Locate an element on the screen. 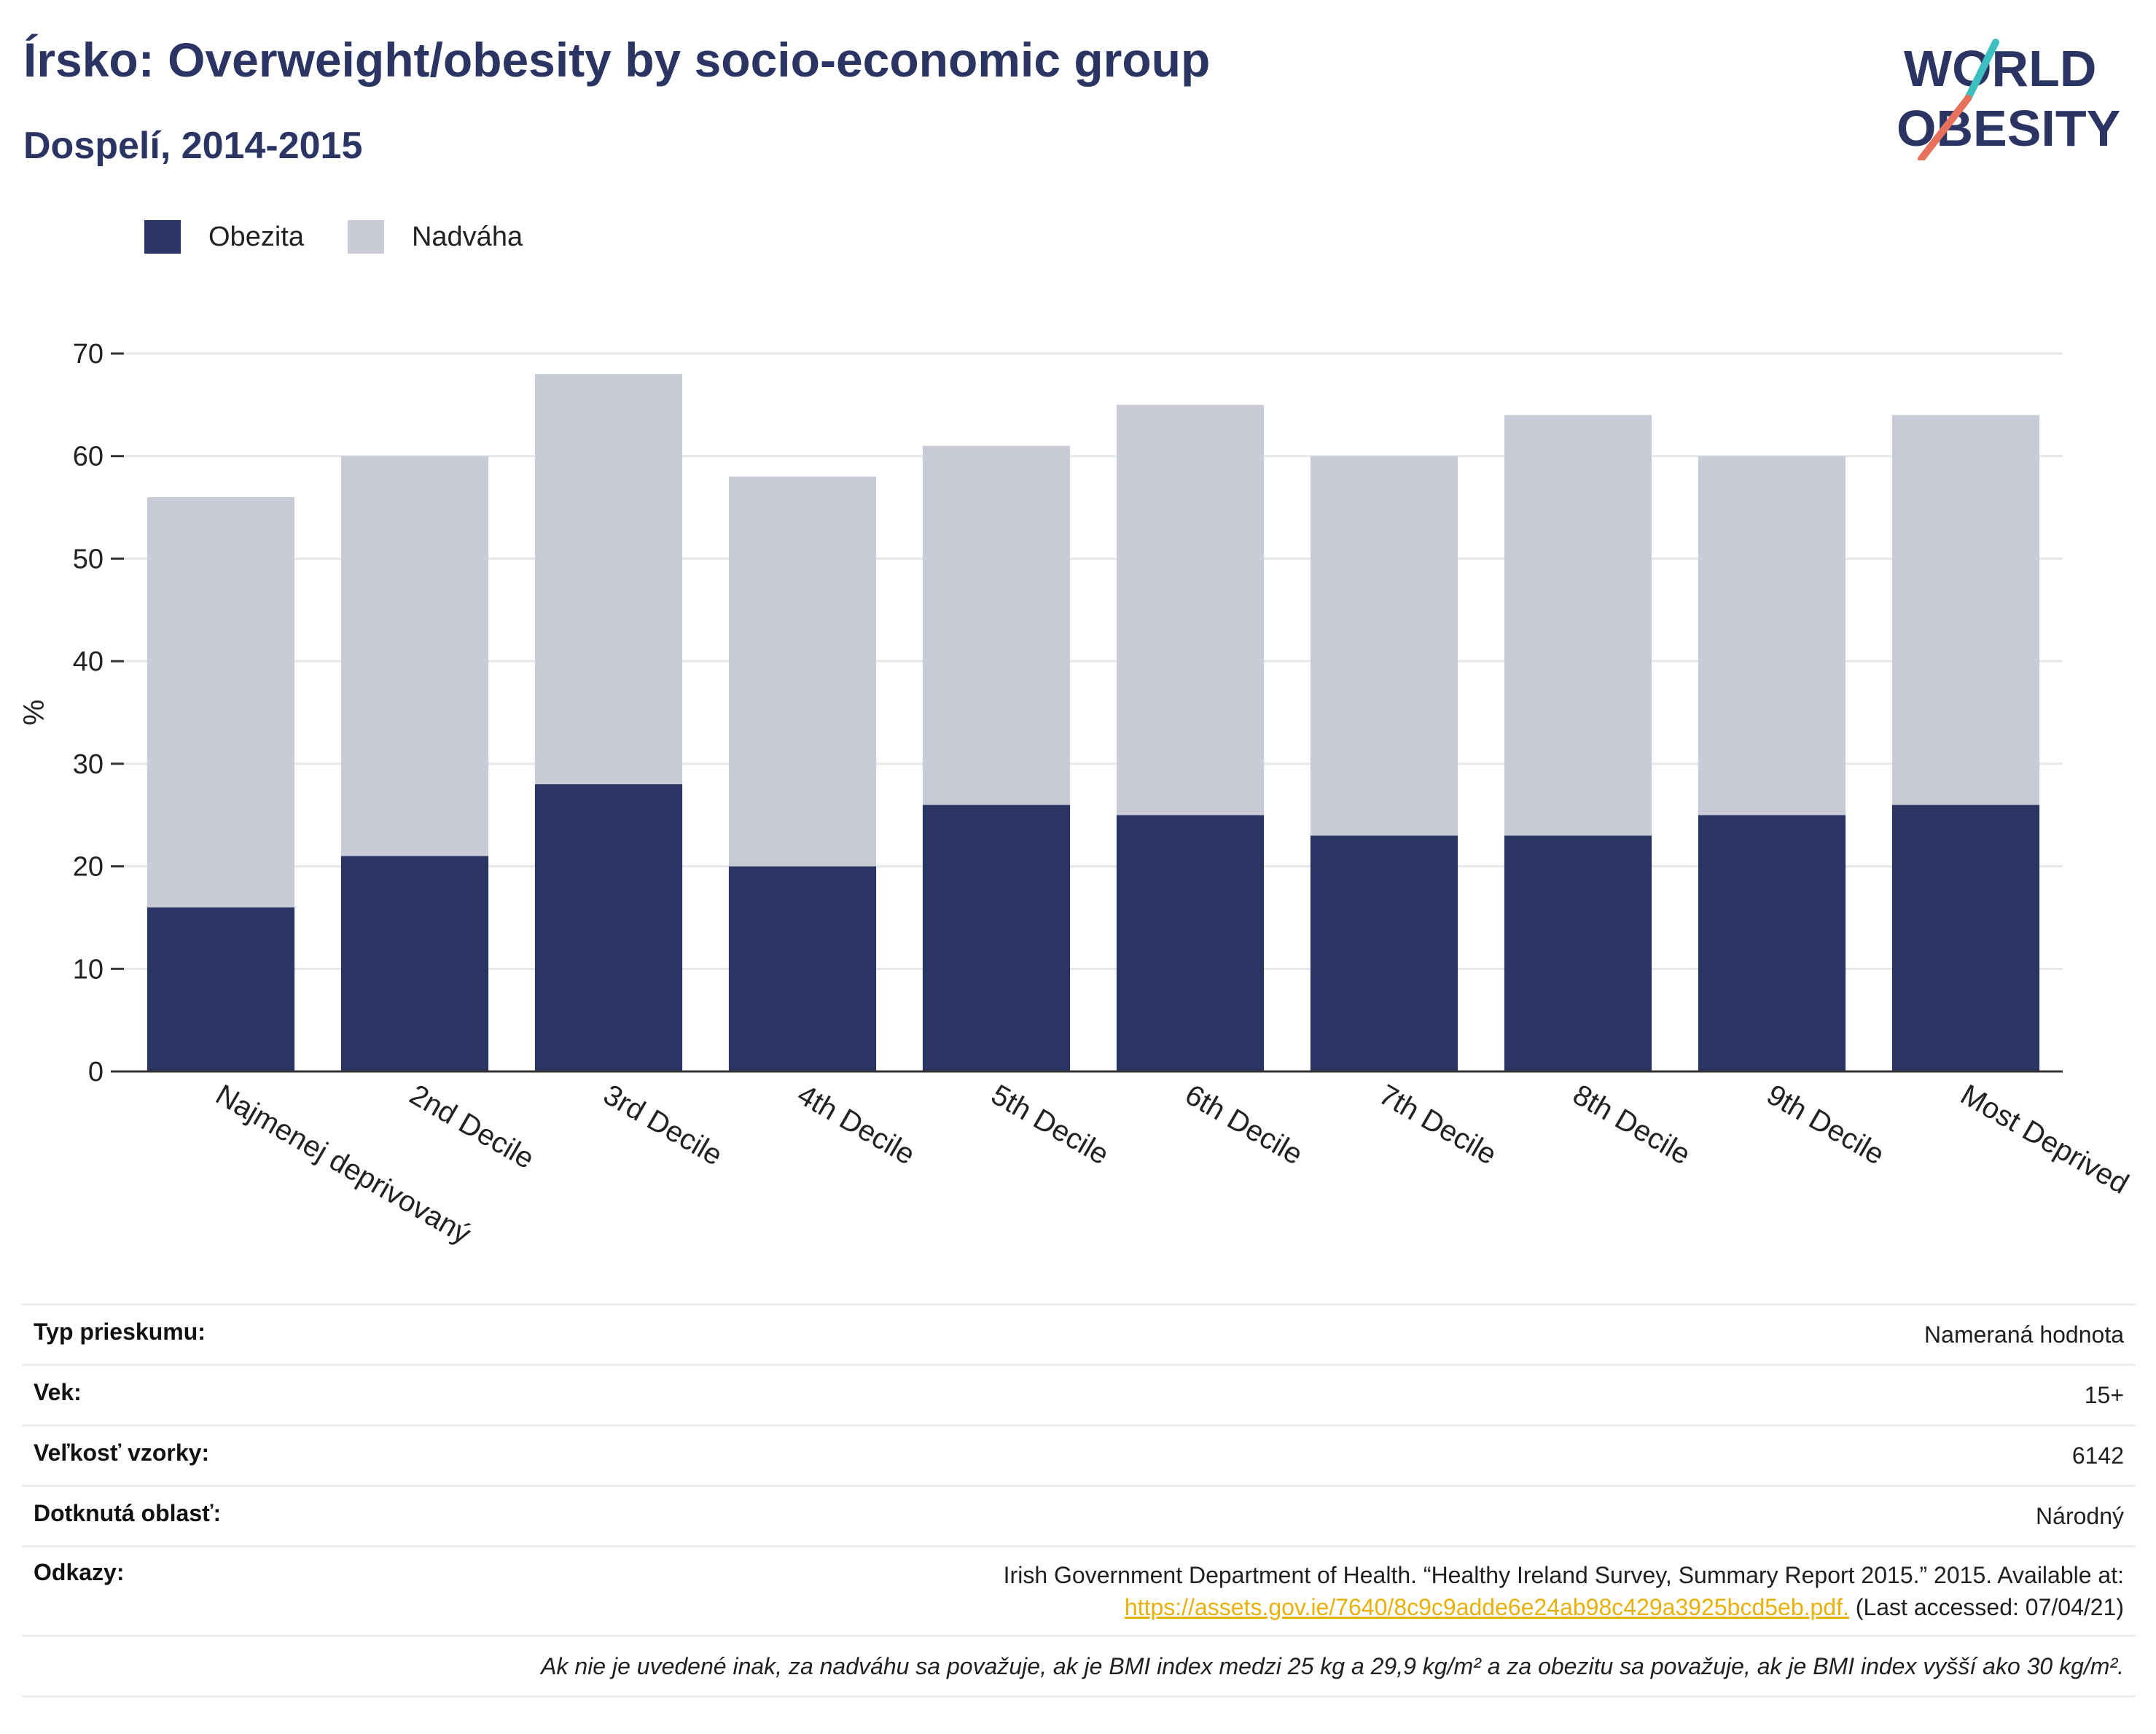 The height and width of the screenshot is (1734, 2156). x-tick-label: 4th Decile is located at coordinates (857, 1125).